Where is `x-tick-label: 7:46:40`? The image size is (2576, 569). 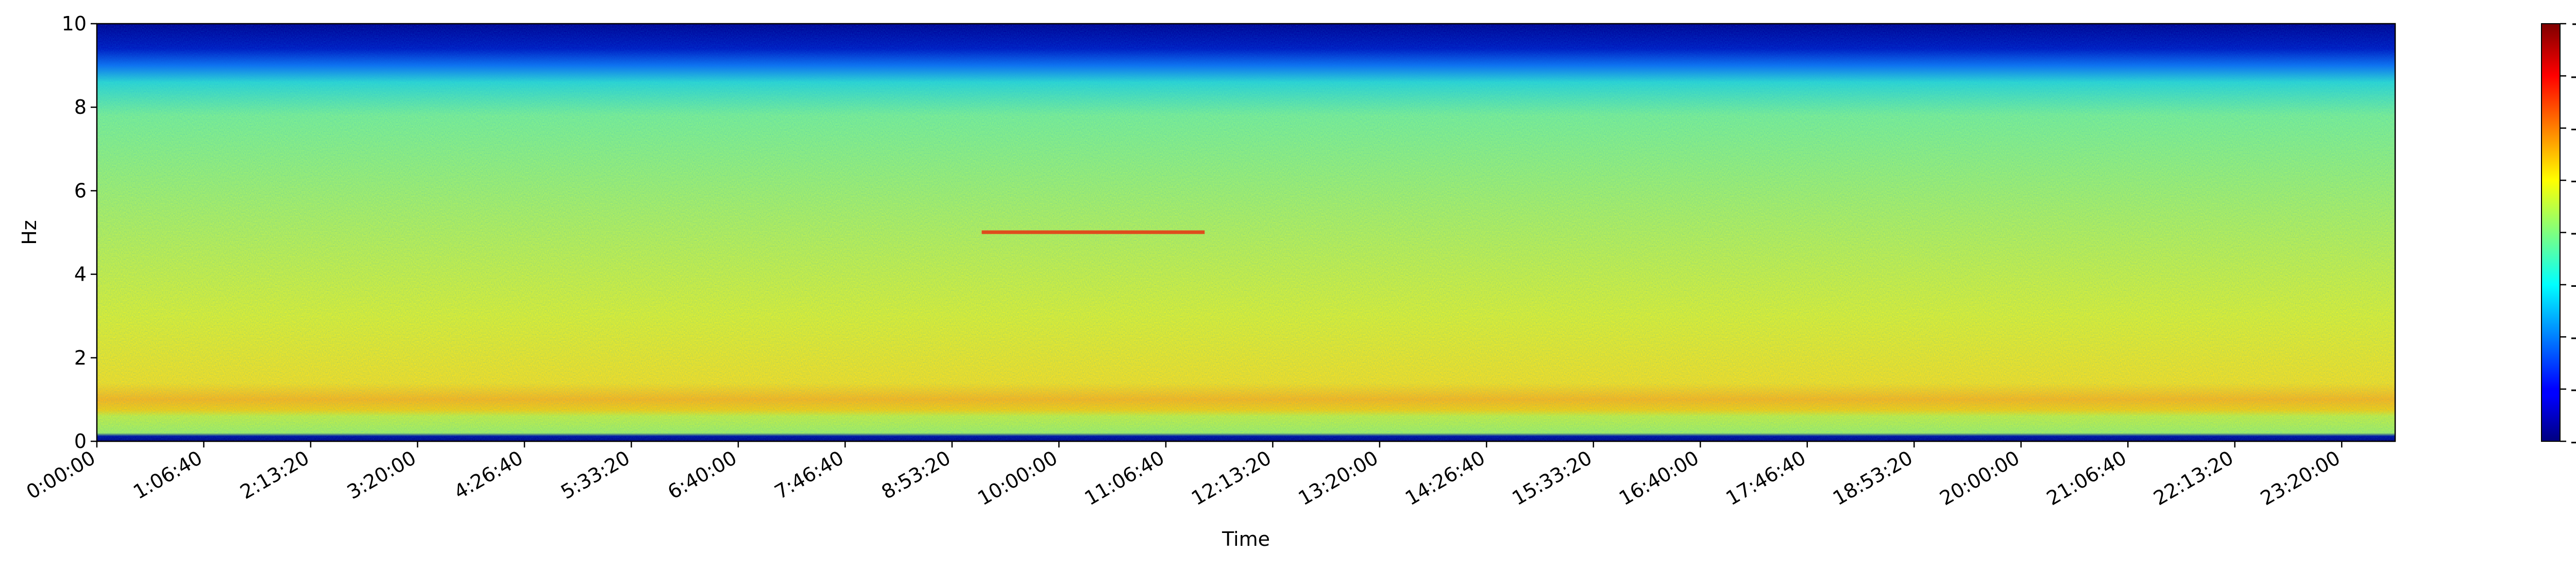 x-tick-label: 7:46:40 is located at coordinates (809, 475).